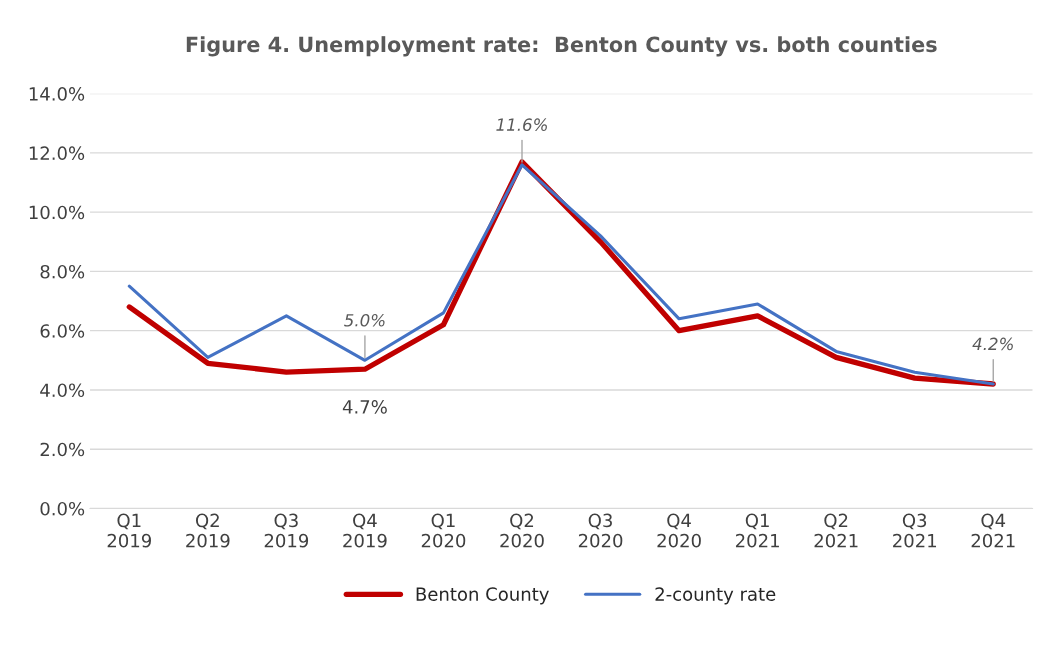 The height and width of the screenshot is (669, 1059). Describe the element at coordinates (836, 530) in the screenshot. I see `x-tick-label: Q2 2021` at that location.